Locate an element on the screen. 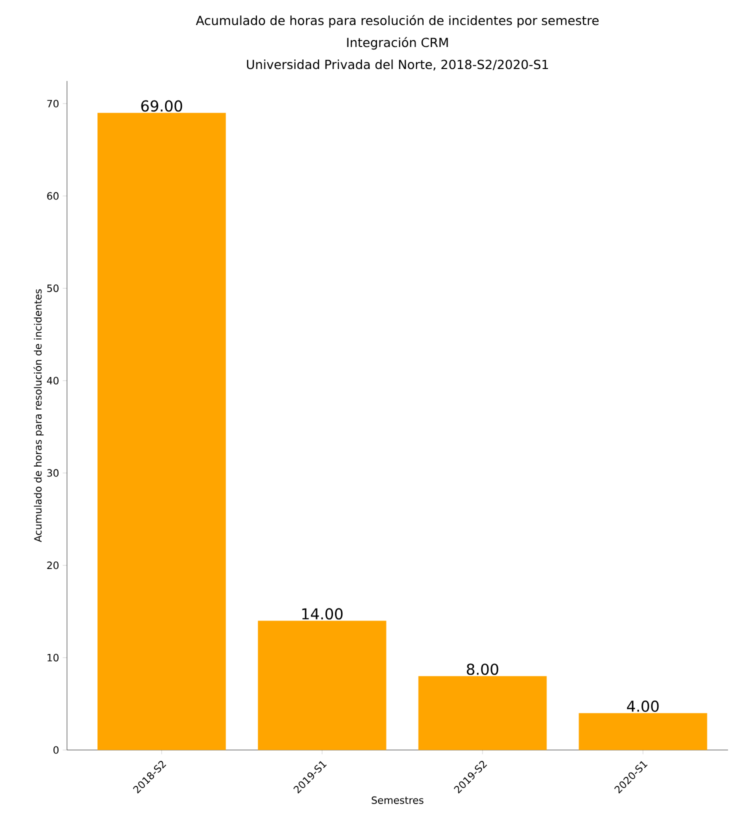 The height and width of the screenshot is (836, 729). y-tick-label: 50 is located at coordinates (53, 288).